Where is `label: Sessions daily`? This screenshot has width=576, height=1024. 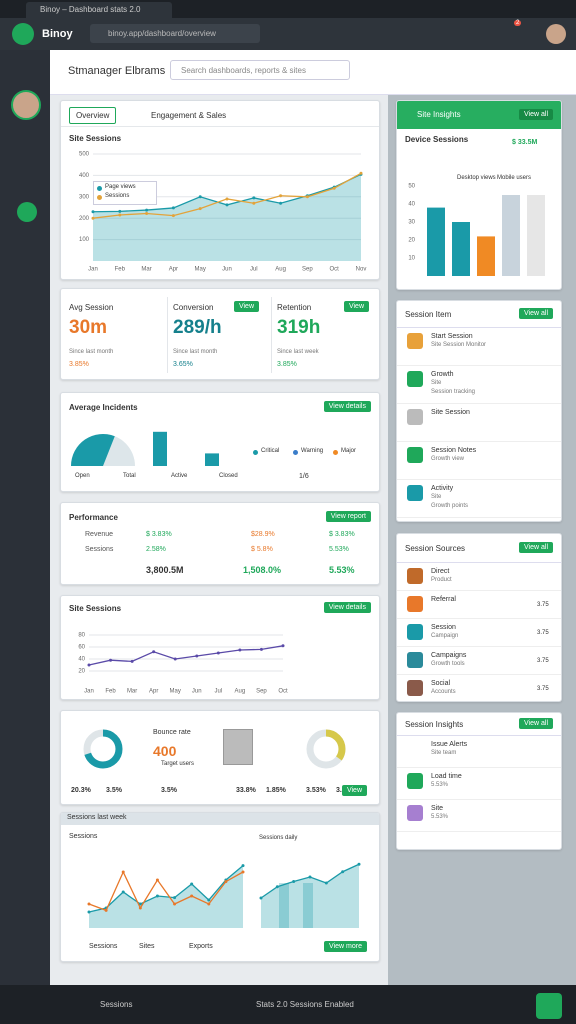
label: Sessions daily is located at coordinates (278, 838).